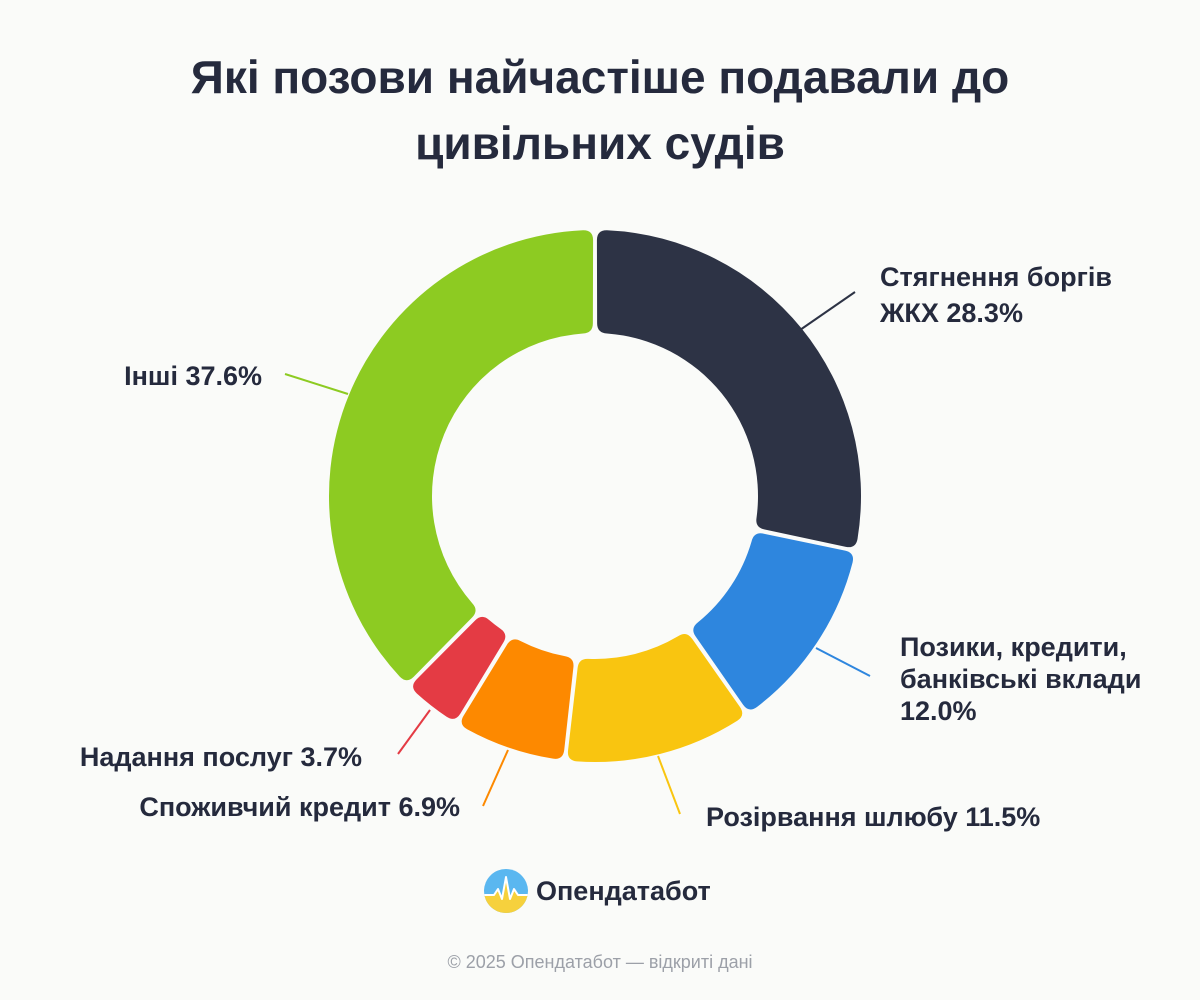 This screenshot has height=1000, width=1200. What do you see at coordinates (623, 890) in the screenshot?
I see `brand-name: Опендатабот` at bounding box center [623, 890].